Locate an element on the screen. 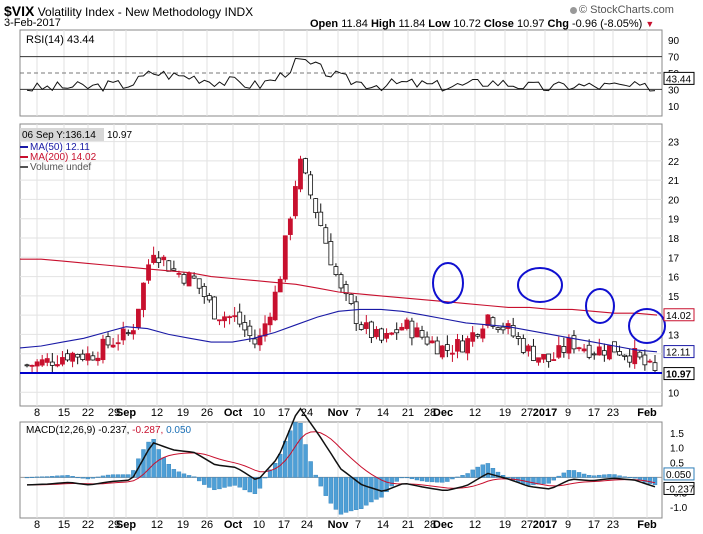  x-tick-label: 27 is located at coordinates (527, 413).